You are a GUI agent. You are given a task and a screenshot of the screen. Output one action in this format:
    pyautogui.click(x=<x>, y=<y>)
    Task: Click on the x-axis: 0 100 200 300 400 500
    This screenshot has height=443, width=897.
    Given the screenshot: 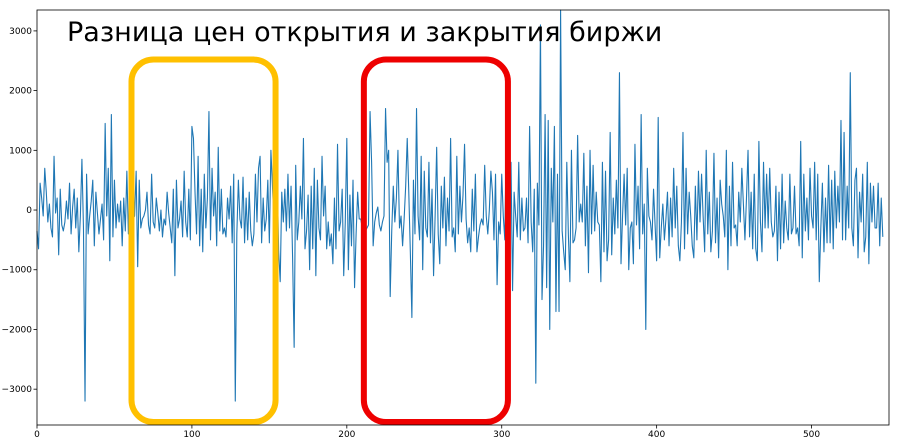 What is the action you would take?
    pyautogui.click(x=427, y=432)
    